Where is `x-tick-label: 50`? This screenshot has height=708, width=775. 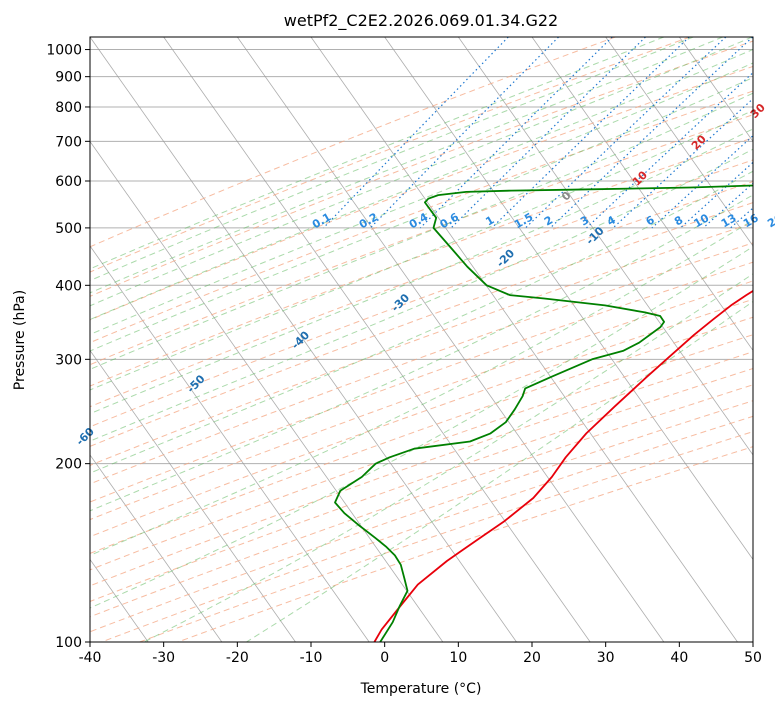 x-tick-label: 50 is located at coordinates (753, 658).